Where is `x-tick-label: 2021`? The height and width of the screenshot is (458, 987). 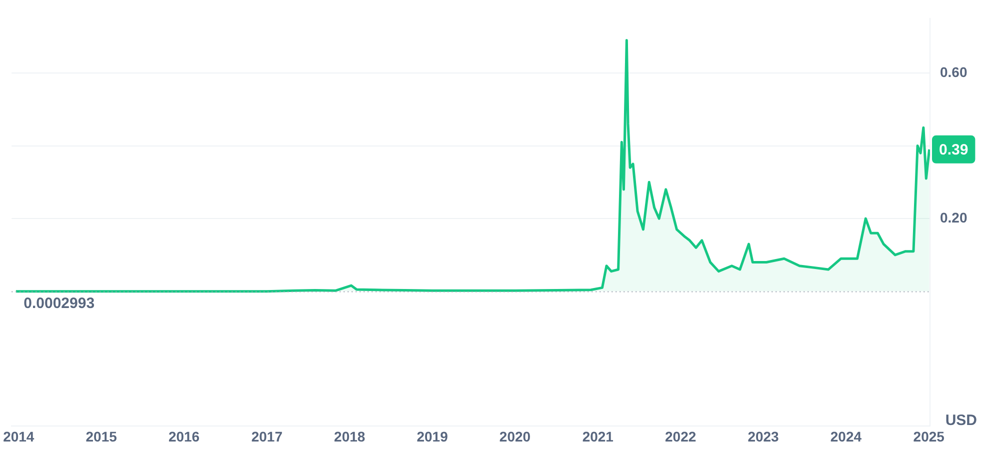 x-tick-label: 2021 is located at coordinates (598, 436).